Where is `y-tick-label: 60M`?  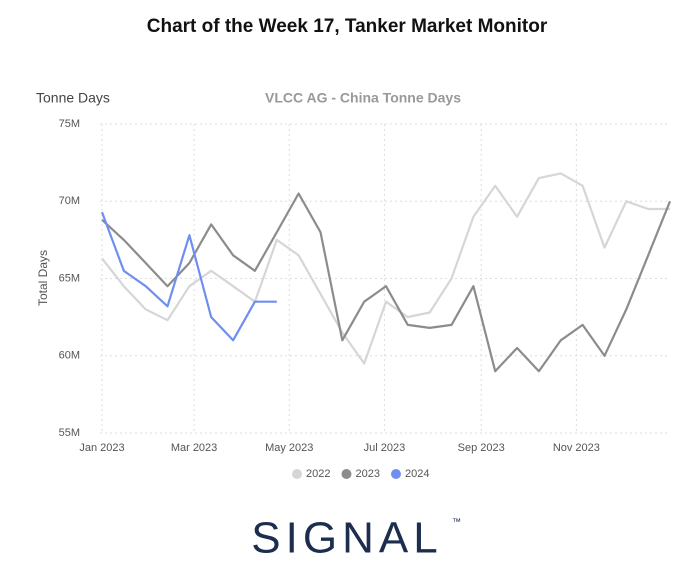 y-tick-label: 60M is located at coordinates (69, 356).